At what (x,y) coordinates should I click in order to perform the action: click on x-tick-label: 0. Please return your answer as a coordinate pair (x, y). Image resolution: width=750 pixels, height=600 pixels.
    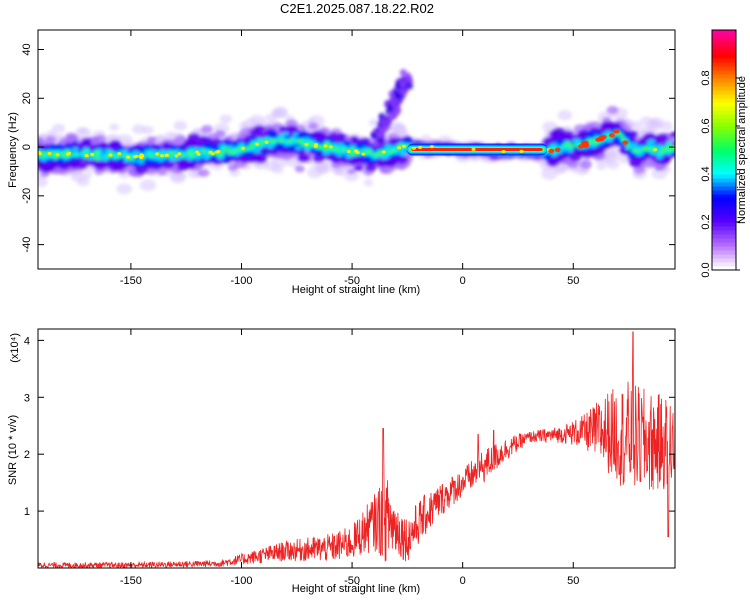
    Looking at the image, I should click on (463, 281).